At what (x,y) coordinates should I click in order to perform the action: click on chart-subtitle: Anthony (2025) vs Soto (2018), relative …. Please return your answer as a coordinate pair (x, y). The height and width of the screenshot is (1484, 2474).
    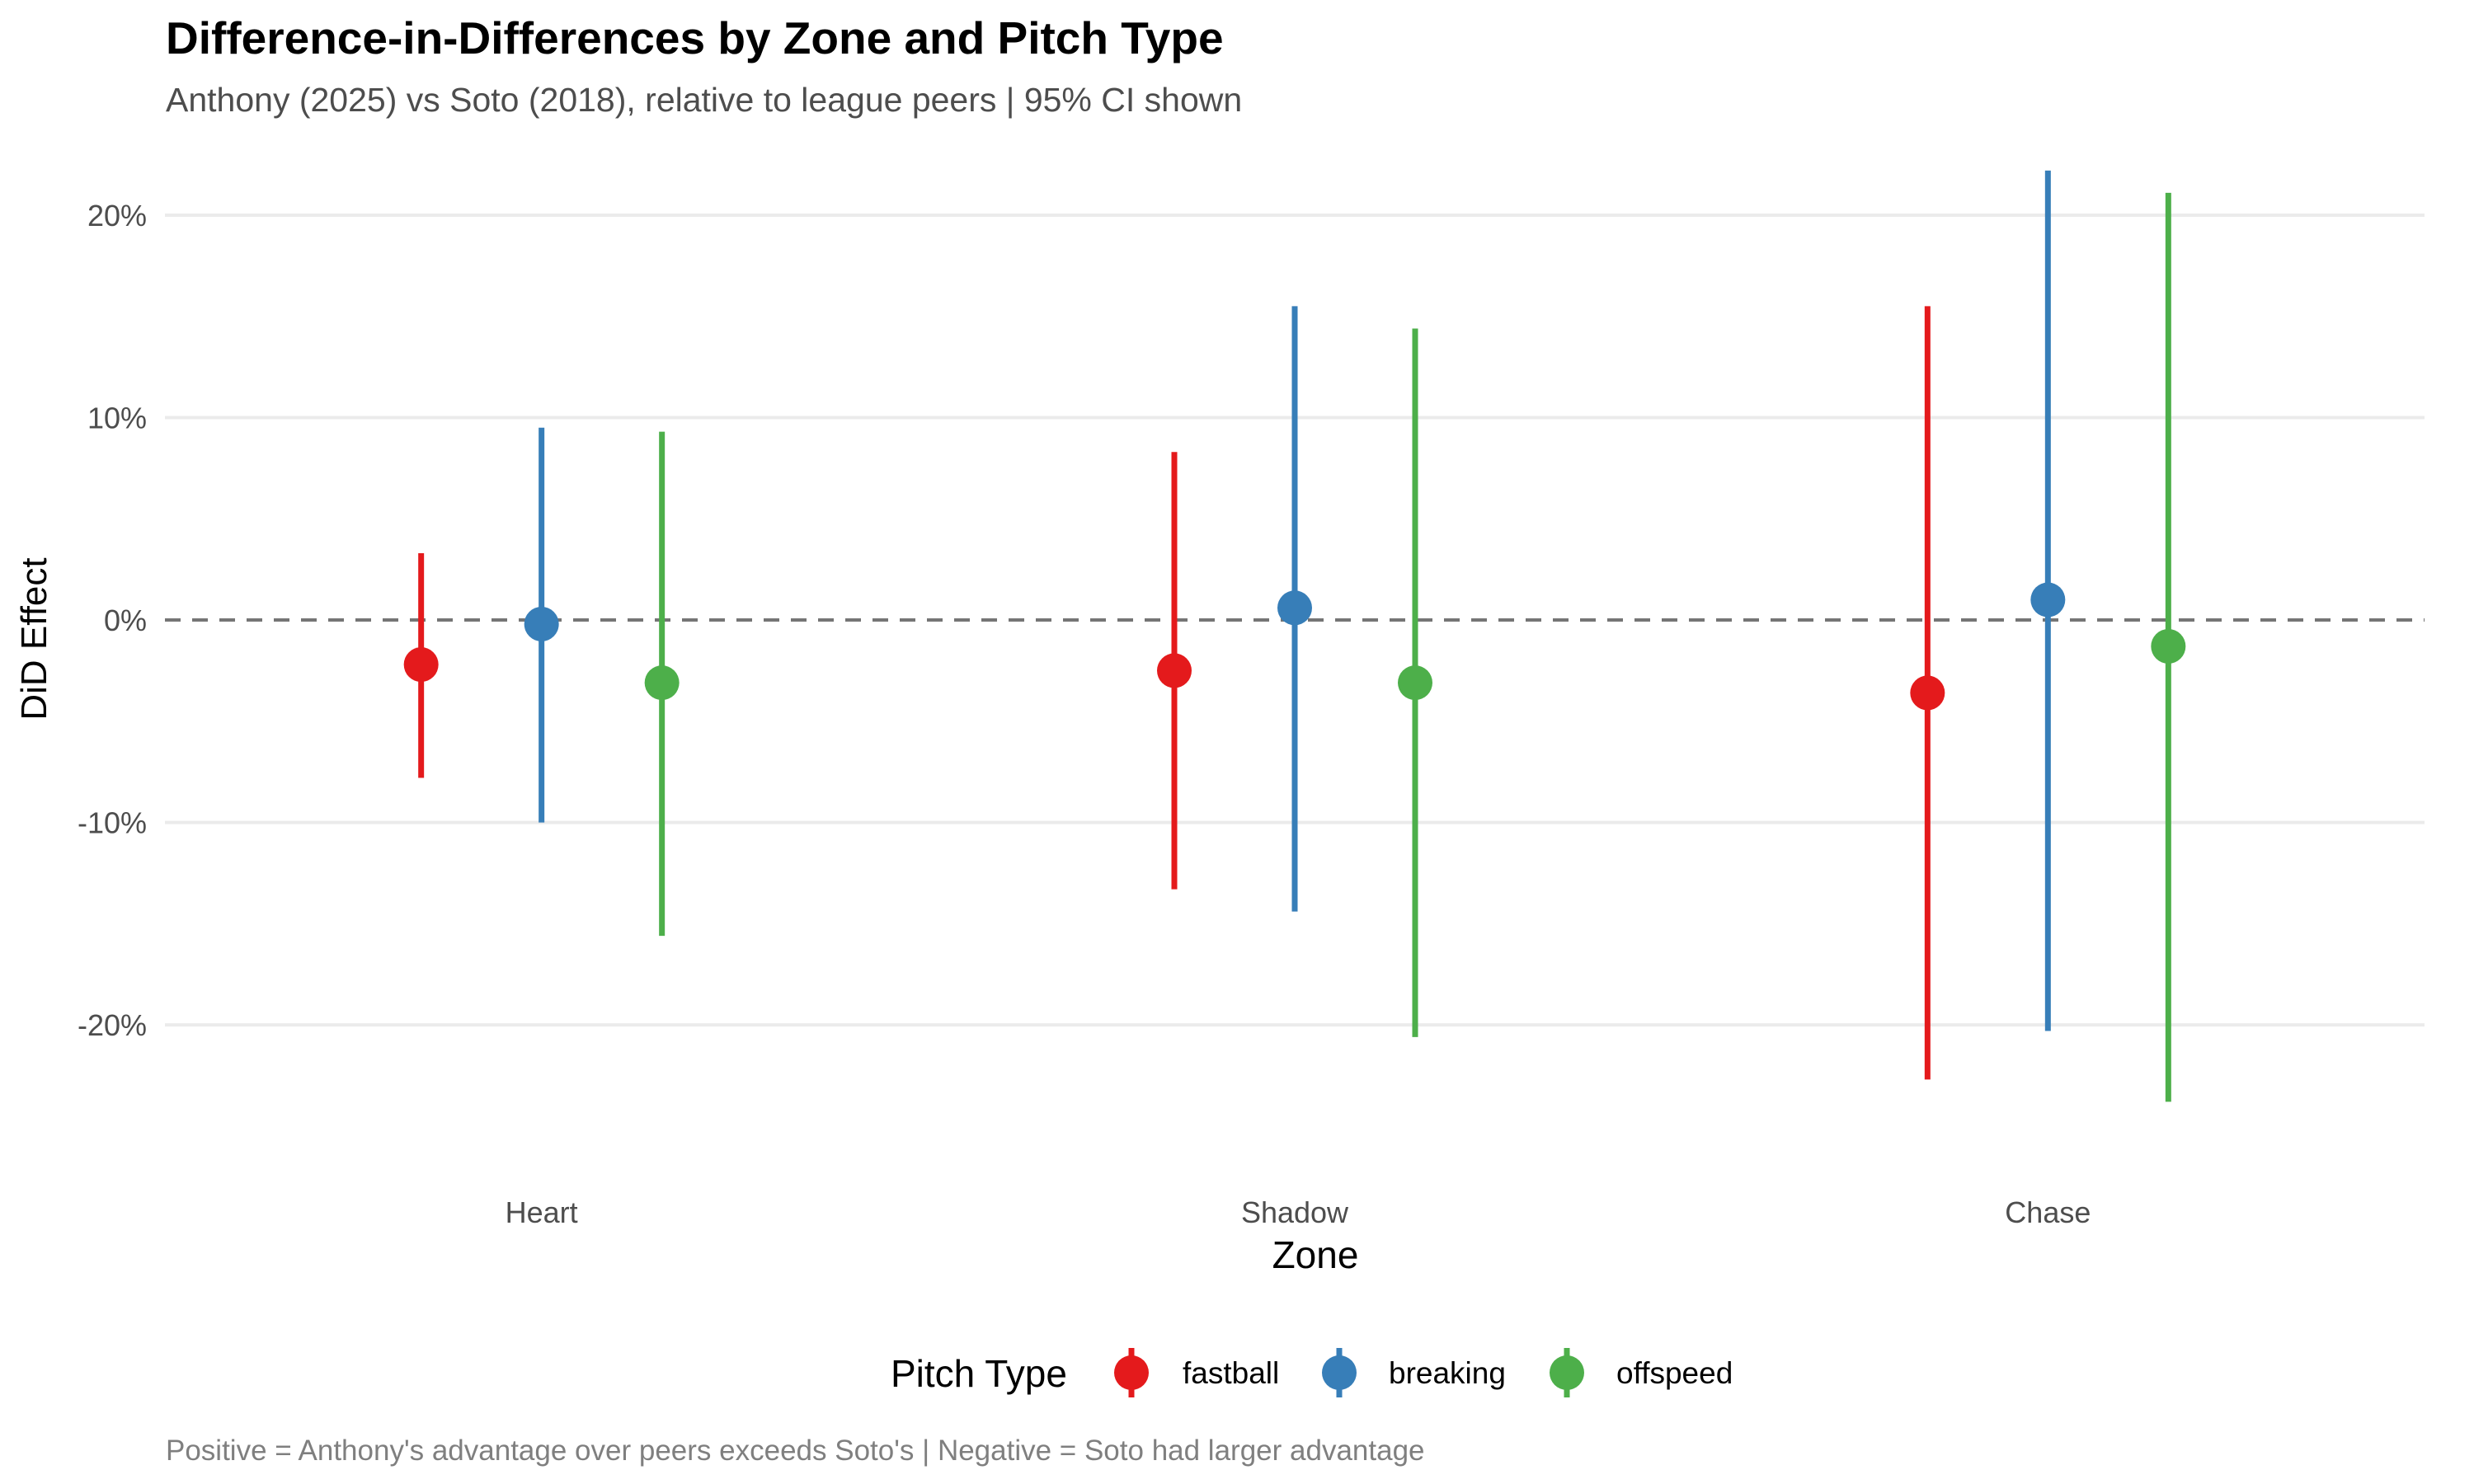
    Looking at the image, I should click on (704, 100).